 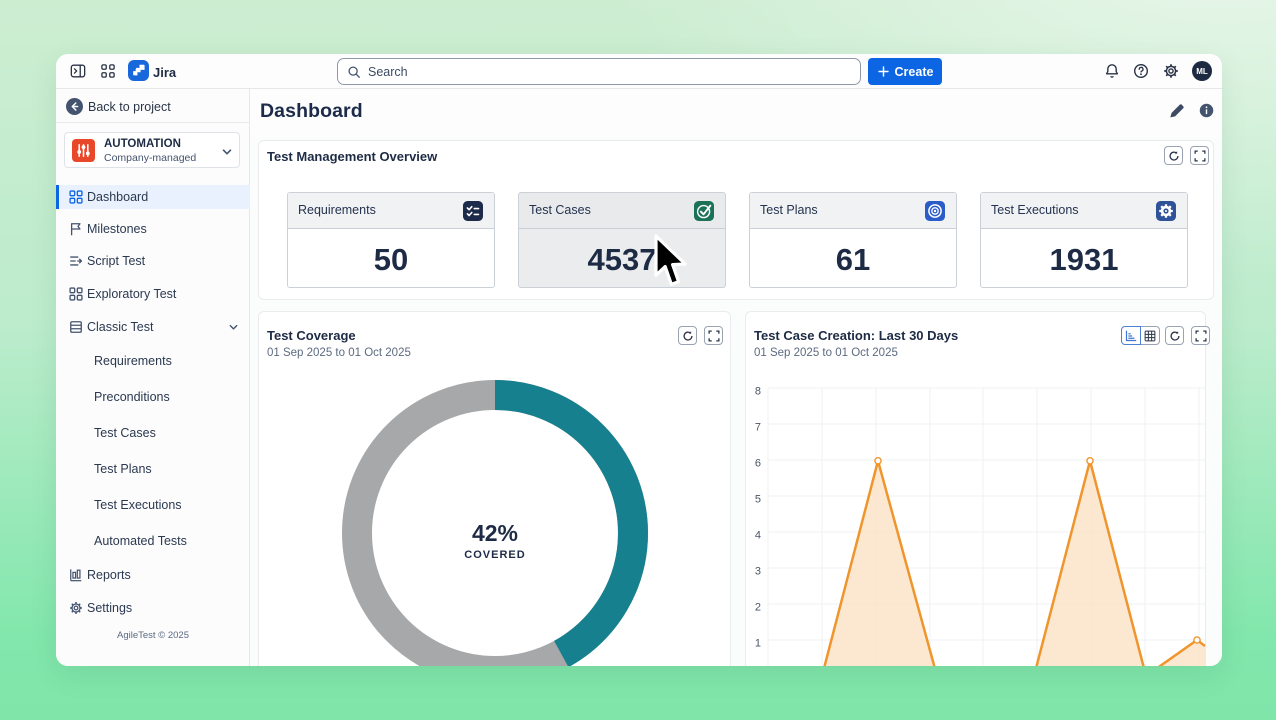 I want to click on svg-text: 8, so click(x=758, y=392).